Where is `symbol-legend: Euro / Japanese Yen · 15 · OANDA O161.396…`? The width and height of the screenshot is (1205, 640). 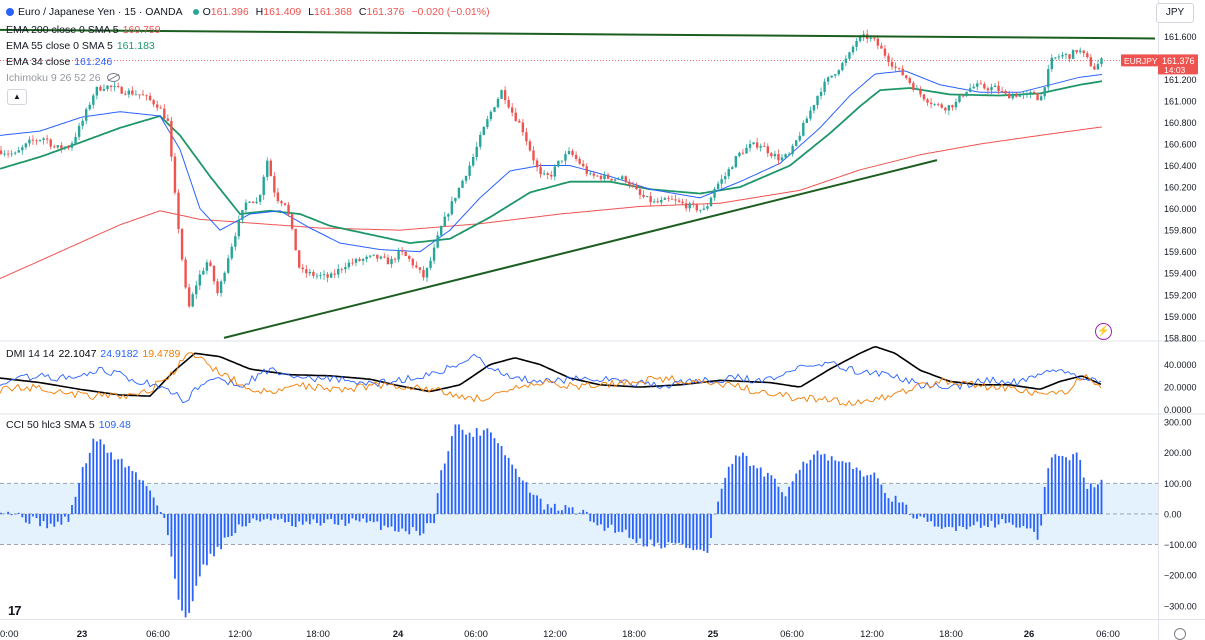
symbol-legend: Euro / Japanese Yen · 15 · OANDA O161.396… is located at coordinates (250, 12).